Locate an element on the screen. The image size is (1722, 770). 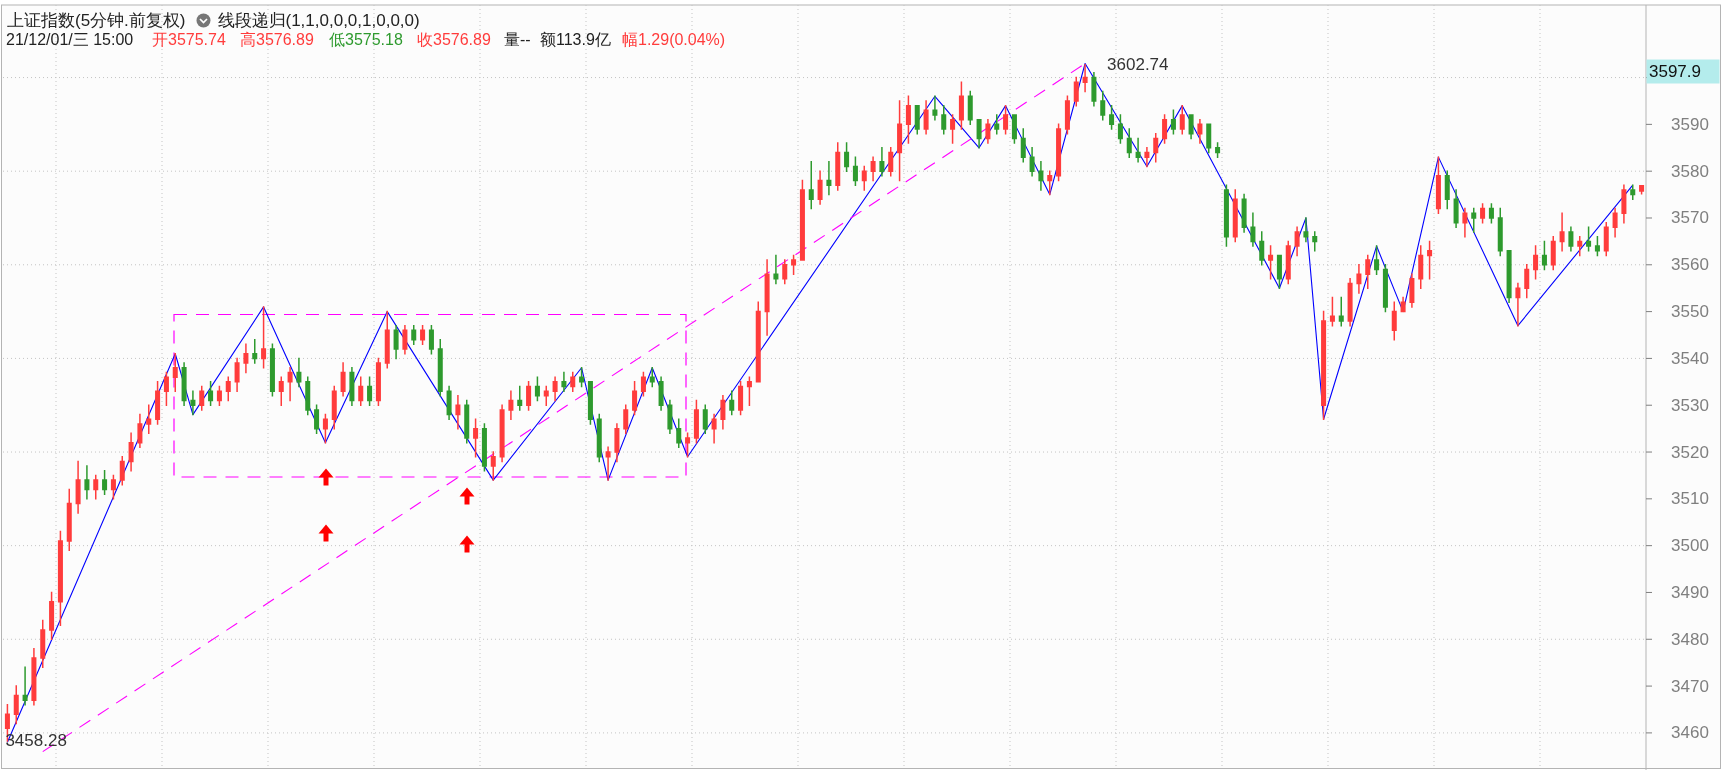
y-tick-label: 3460 is located at coordinates (1690, 733).